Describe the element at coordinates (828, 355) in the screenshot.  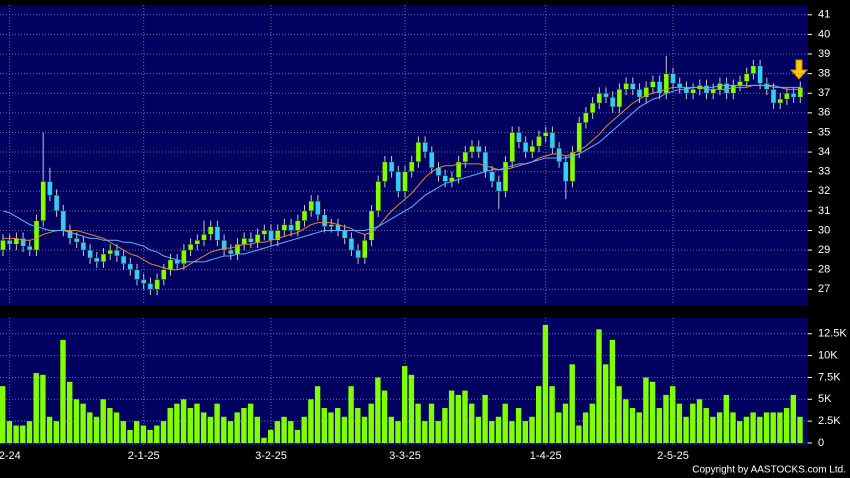
I see `y-tick-label: 10K` at that location.